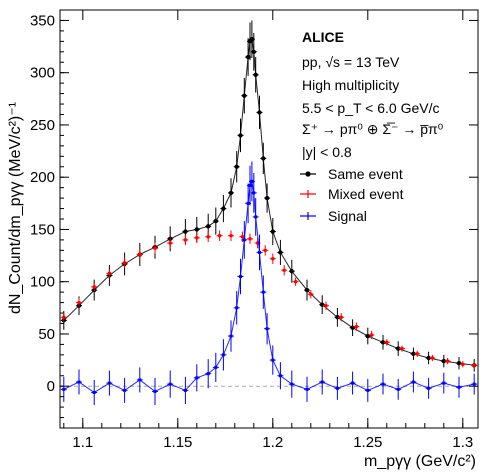  What do you see at coordinates (42, 229) in the screenshot?
I see `y-tick-label: 150` at bounding box center [42, 229].